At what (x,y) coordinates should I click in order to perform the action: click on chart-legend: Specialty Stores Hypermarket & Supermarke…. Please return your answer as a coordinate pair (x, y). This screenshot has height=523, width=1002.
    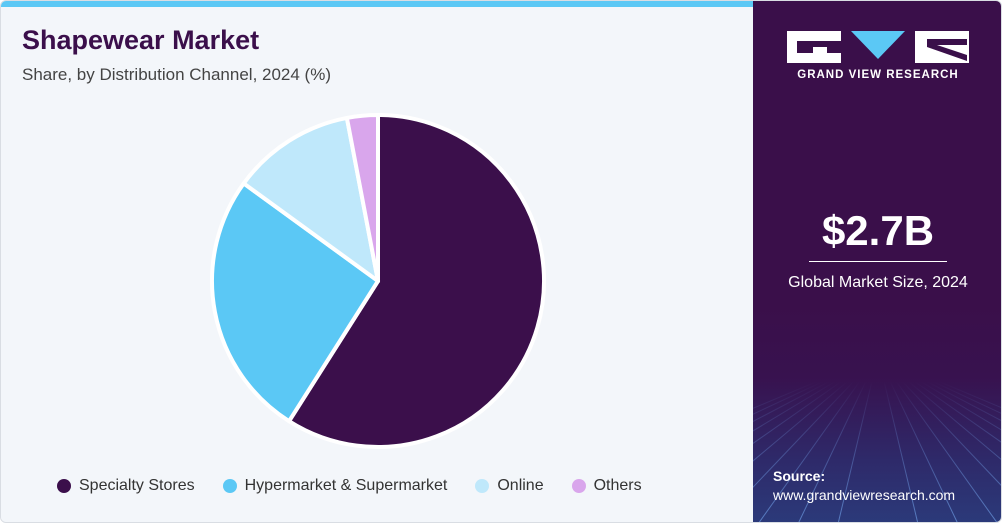
    Looking at the image, I should click on (363, 486).